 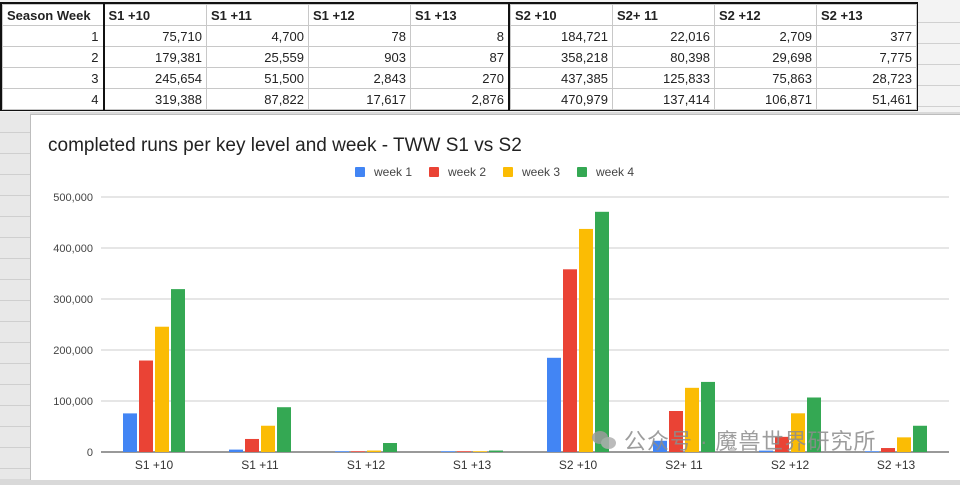 What do you see at coordinates (459, 99) in the screenshot?
I see `table-cell: 2,876` at bounding box center [459, 99].